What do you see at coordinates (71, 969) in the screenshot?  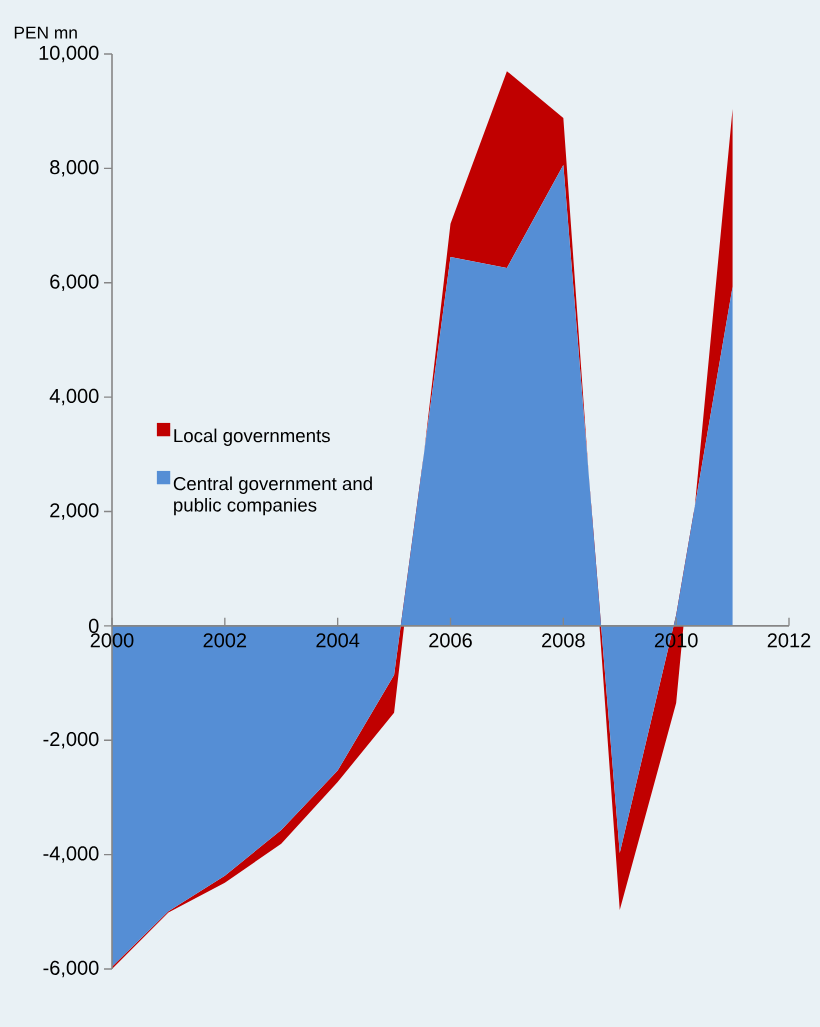 I see `y-tick-label: -6,000` at bounding box center [71, 969].